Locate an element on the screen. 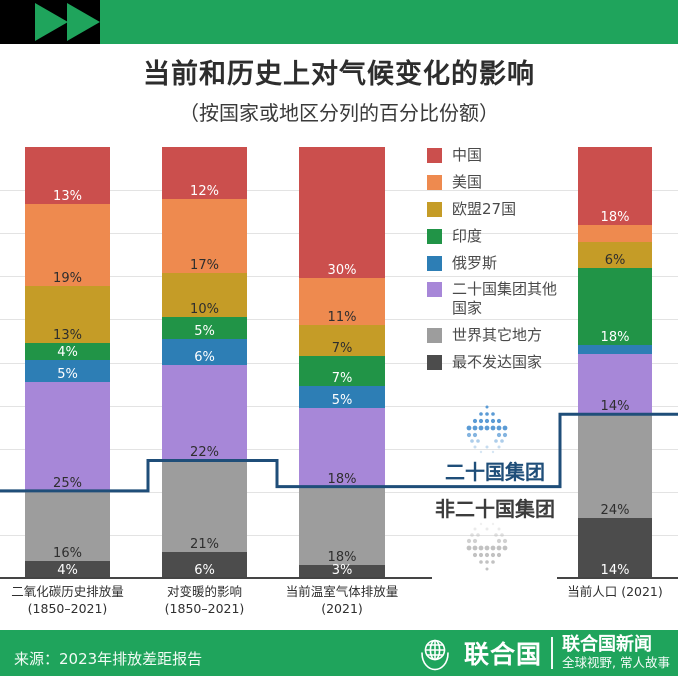  header-bar is located at coordinates (339, 22).